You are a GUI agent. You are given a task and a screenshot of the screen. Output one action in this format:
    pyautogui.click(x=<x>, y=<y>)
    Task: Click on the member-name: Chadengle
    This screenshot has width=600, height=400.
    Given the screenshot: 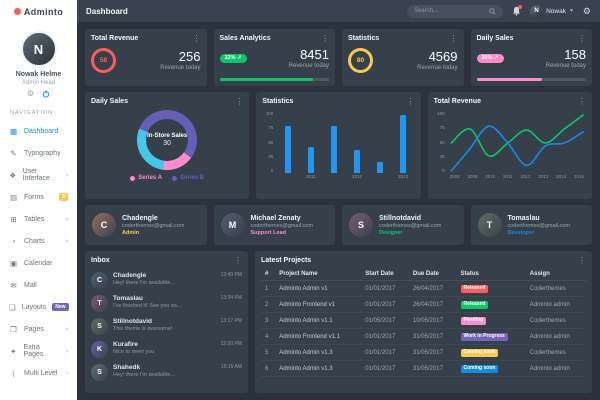 What is the action you would take?
    pyautogui.click(x=140, y=218)
    